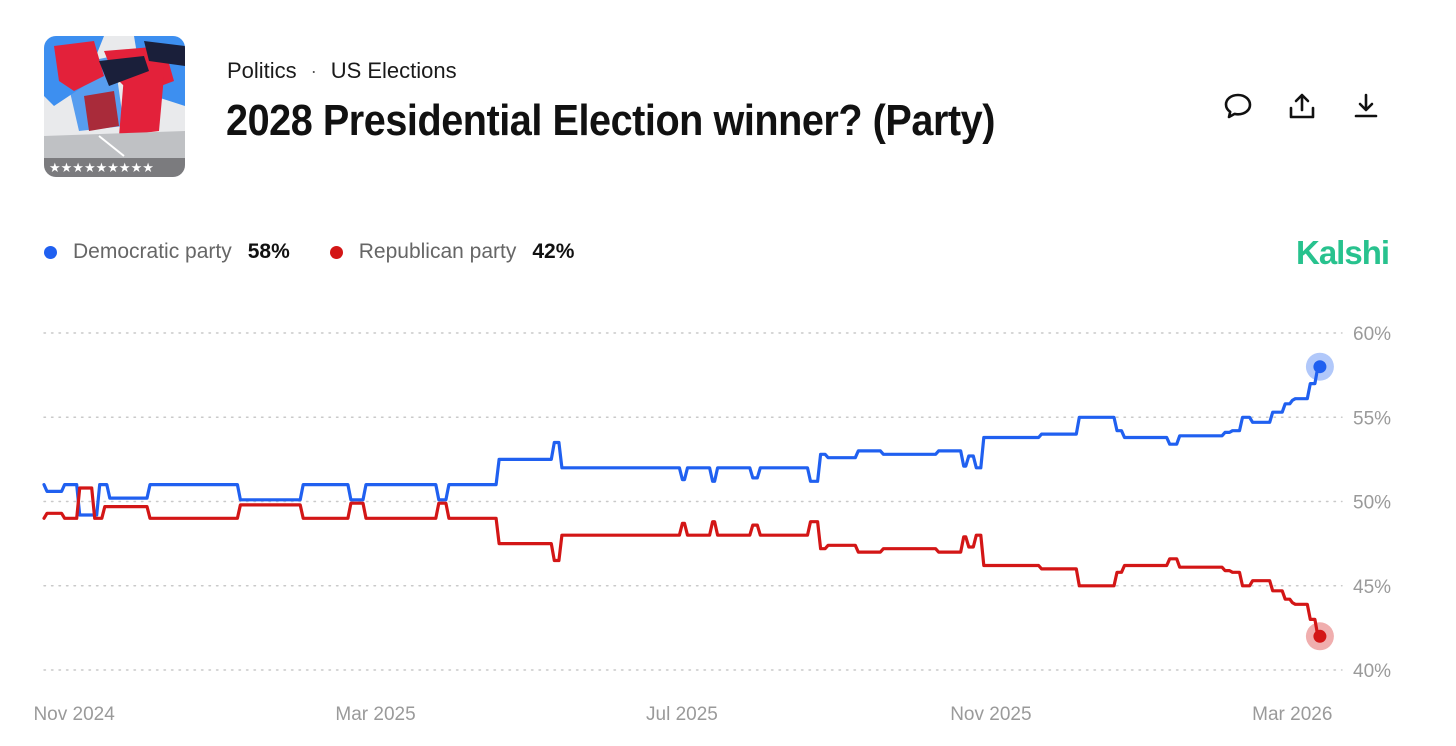 The image size is (1456, 746). What do you see at coordinates (1320, 636) in the screenshot?
I see `endpoint-dot-republican` at bounding box center [1320, 636].